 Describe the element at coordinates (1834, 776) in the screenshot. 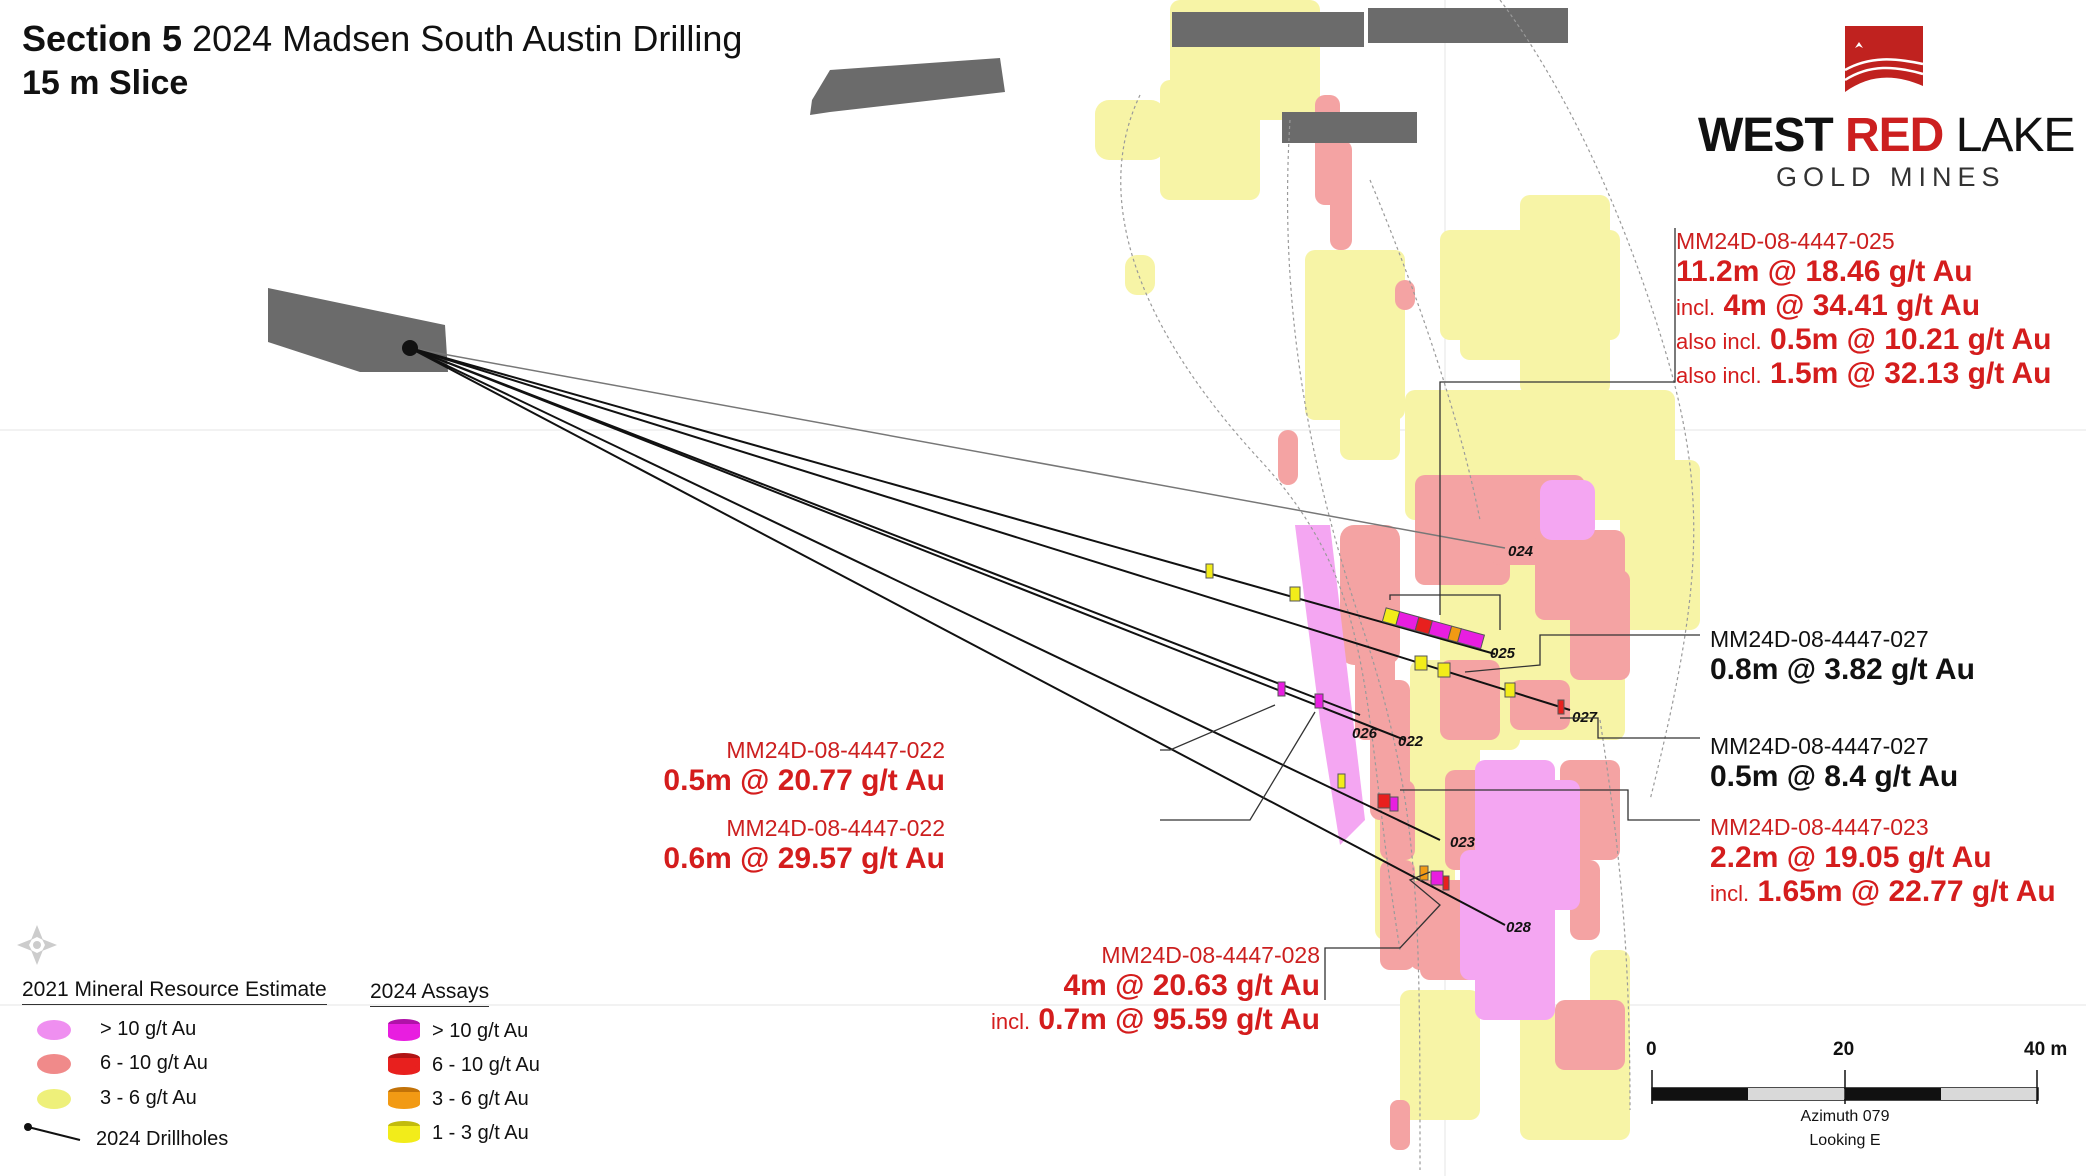

I see `callout-result: 0.5m @ 8.4 g/t Au` at that location.